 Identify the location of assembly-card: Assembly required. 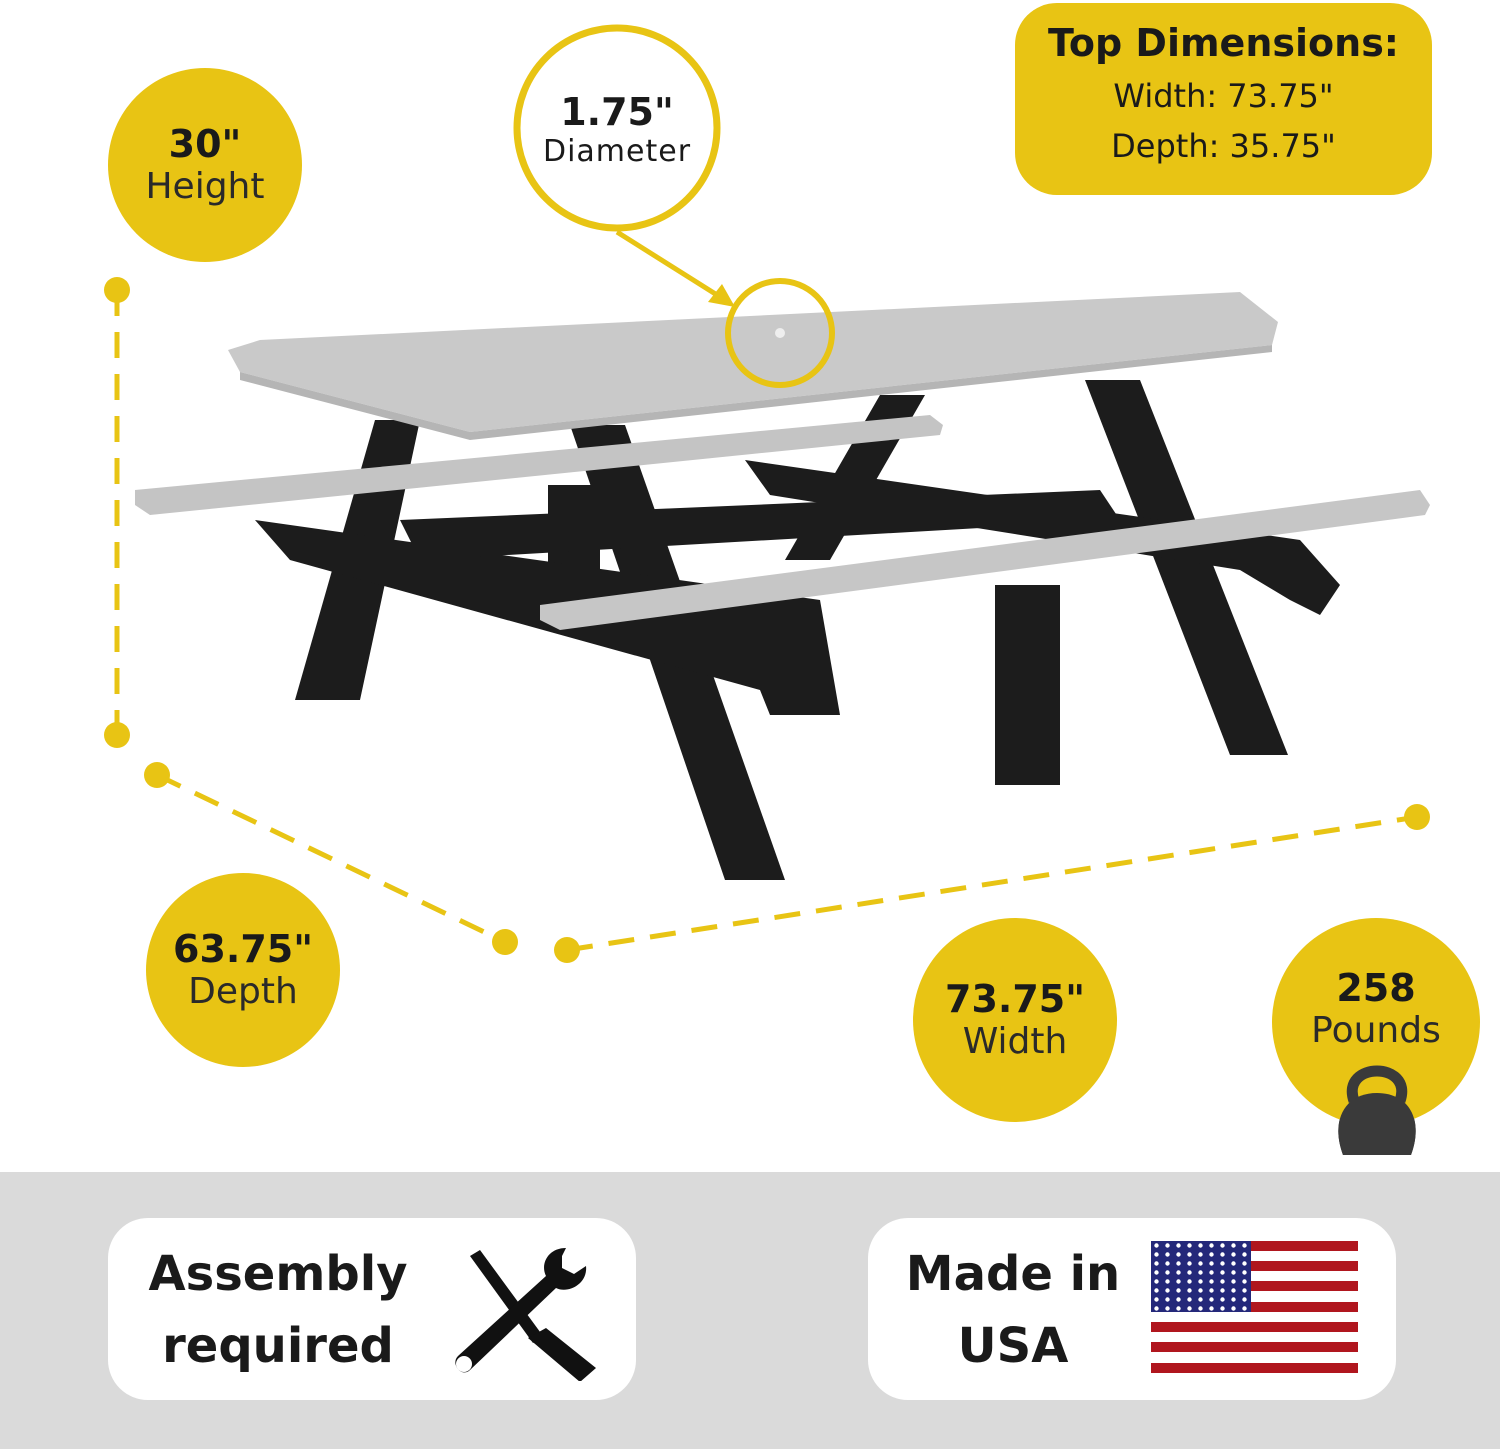
(372, 1309).